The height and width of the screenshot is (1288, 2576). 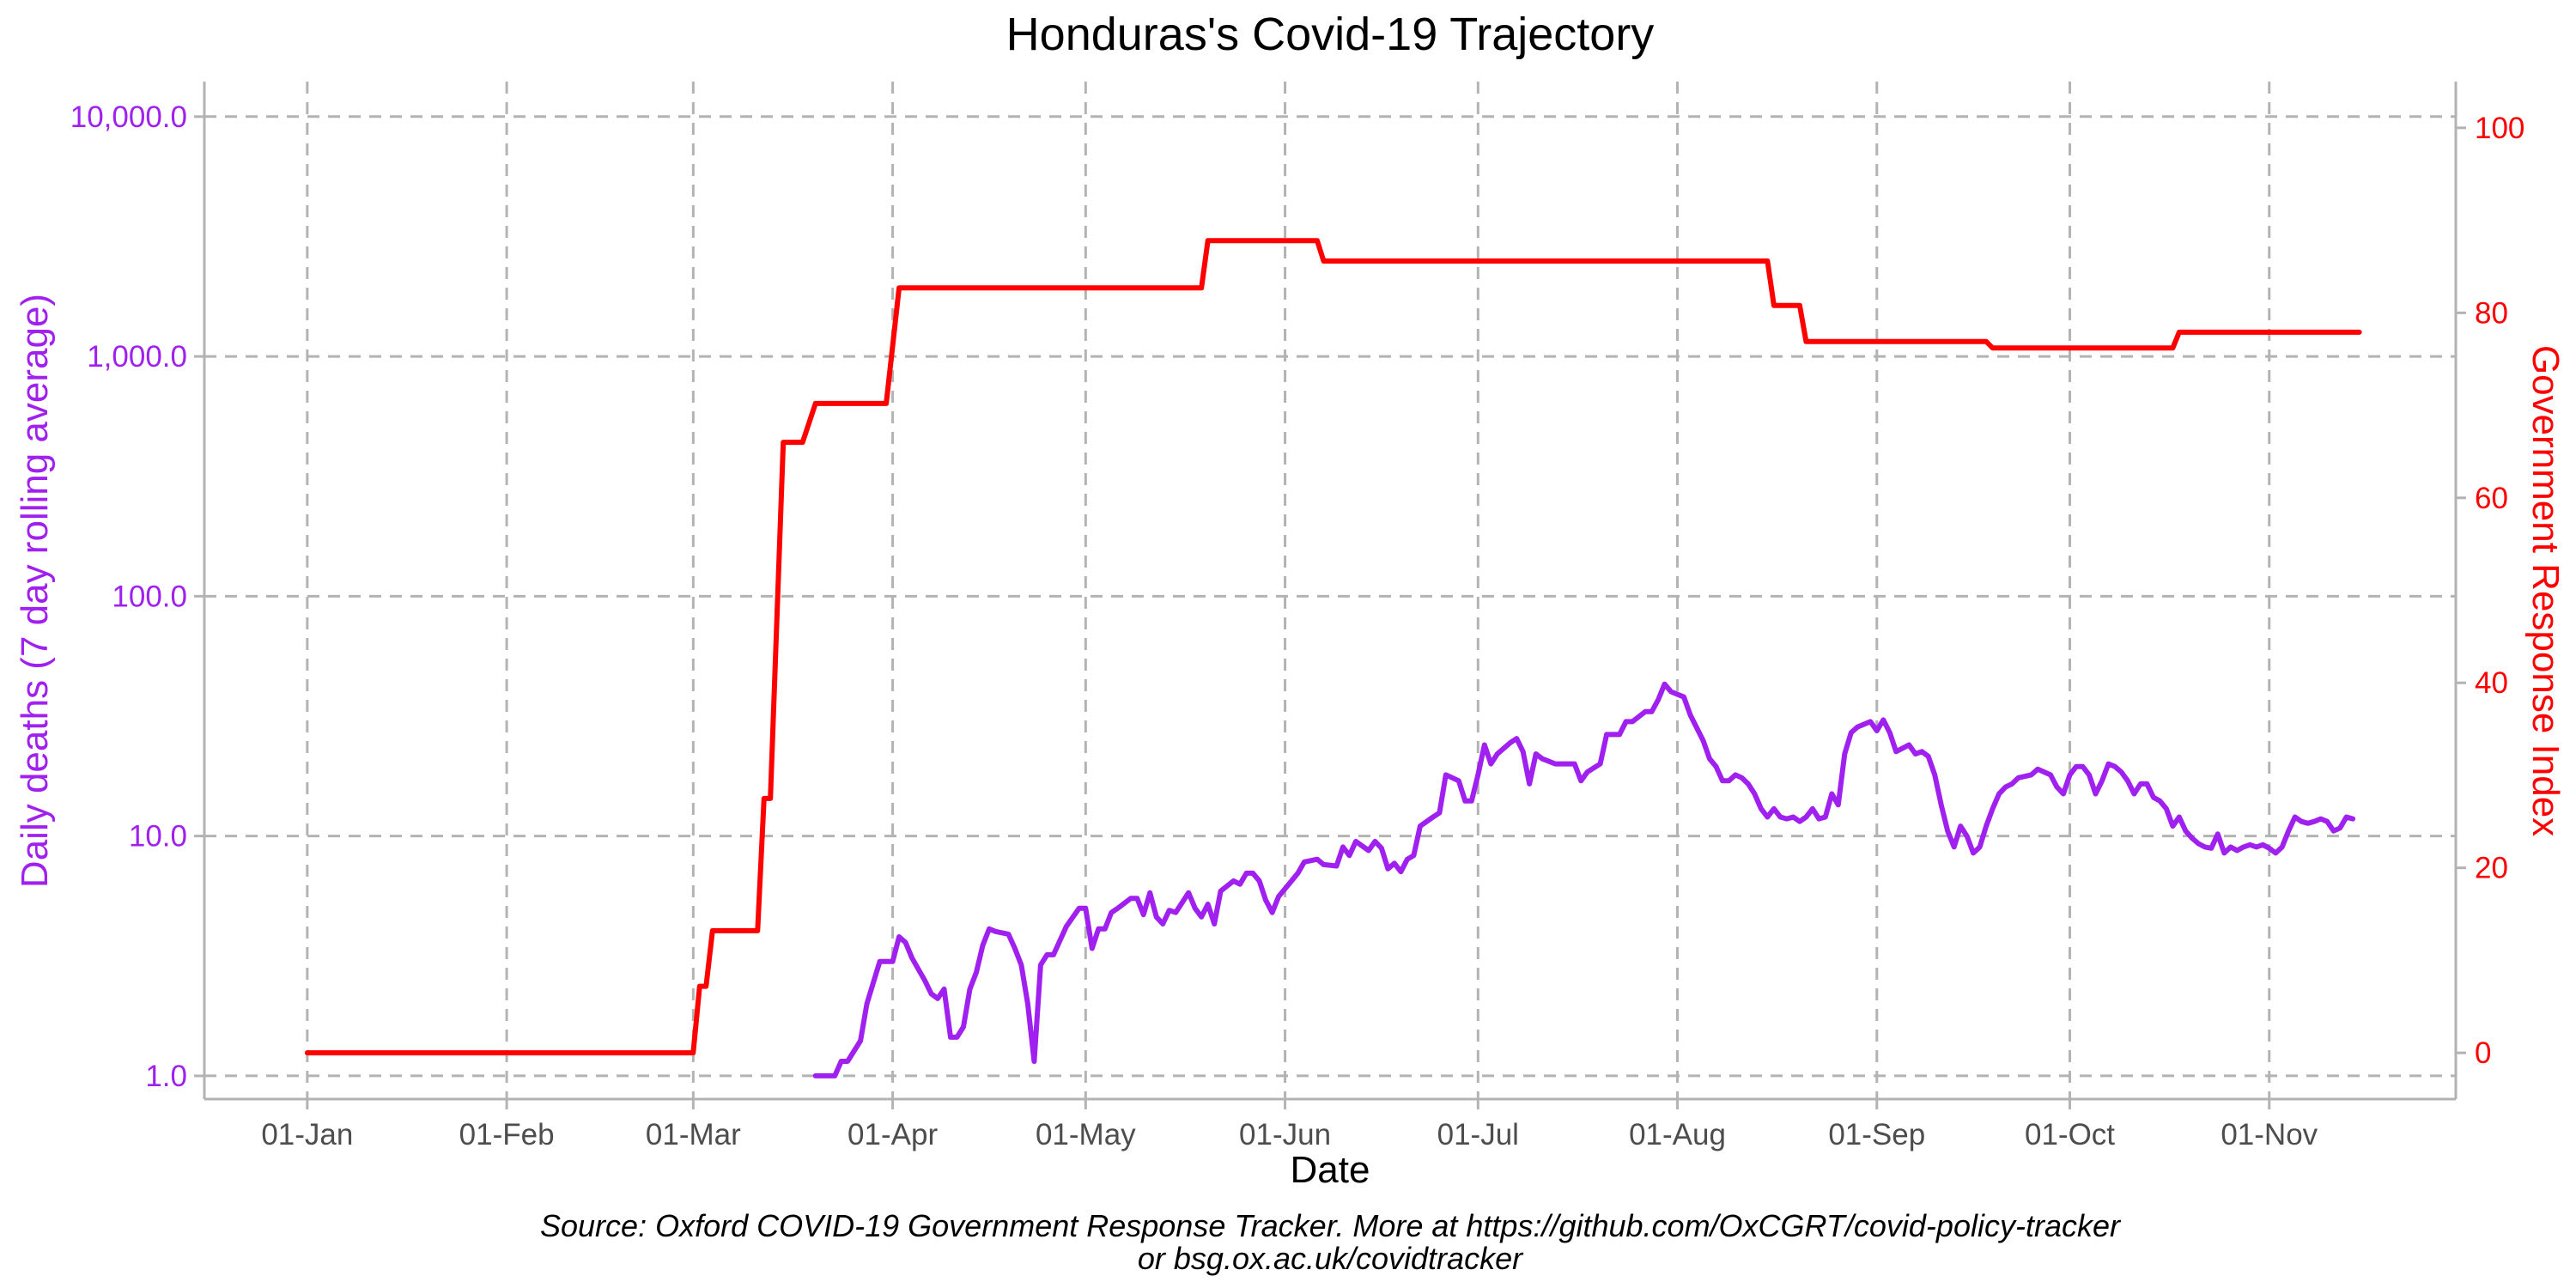 What do you see at coordinates (1285, 1134) in the screenshot?
I see `x-tick-label: 01-Jun` at bounding box center [1285, 1134].